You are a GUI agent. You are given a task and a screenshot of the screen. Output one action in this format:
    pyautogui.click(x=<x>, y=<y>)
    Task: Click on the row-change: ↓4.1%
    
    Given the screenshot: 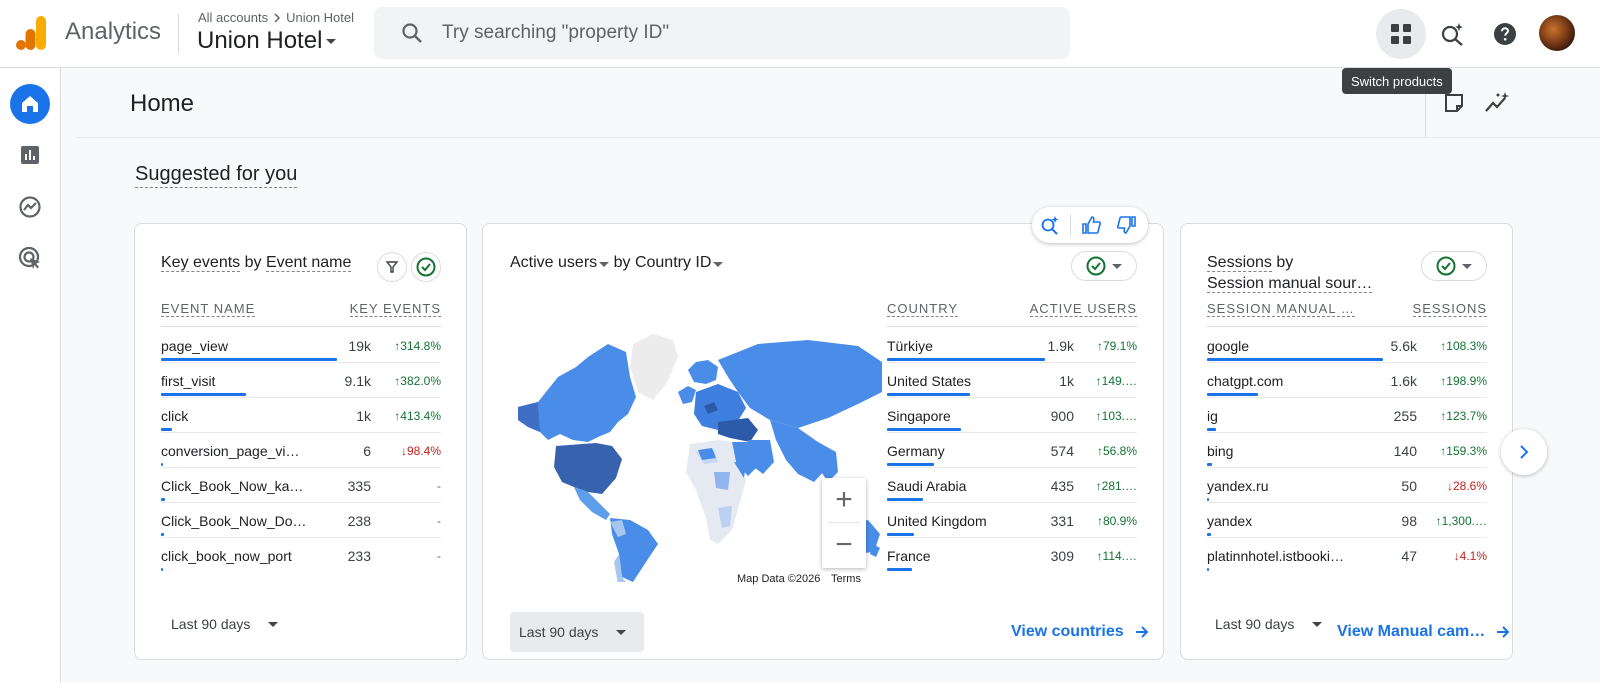 What is the action you would take?
    pyautogui.click(x=1470, y=556)
    